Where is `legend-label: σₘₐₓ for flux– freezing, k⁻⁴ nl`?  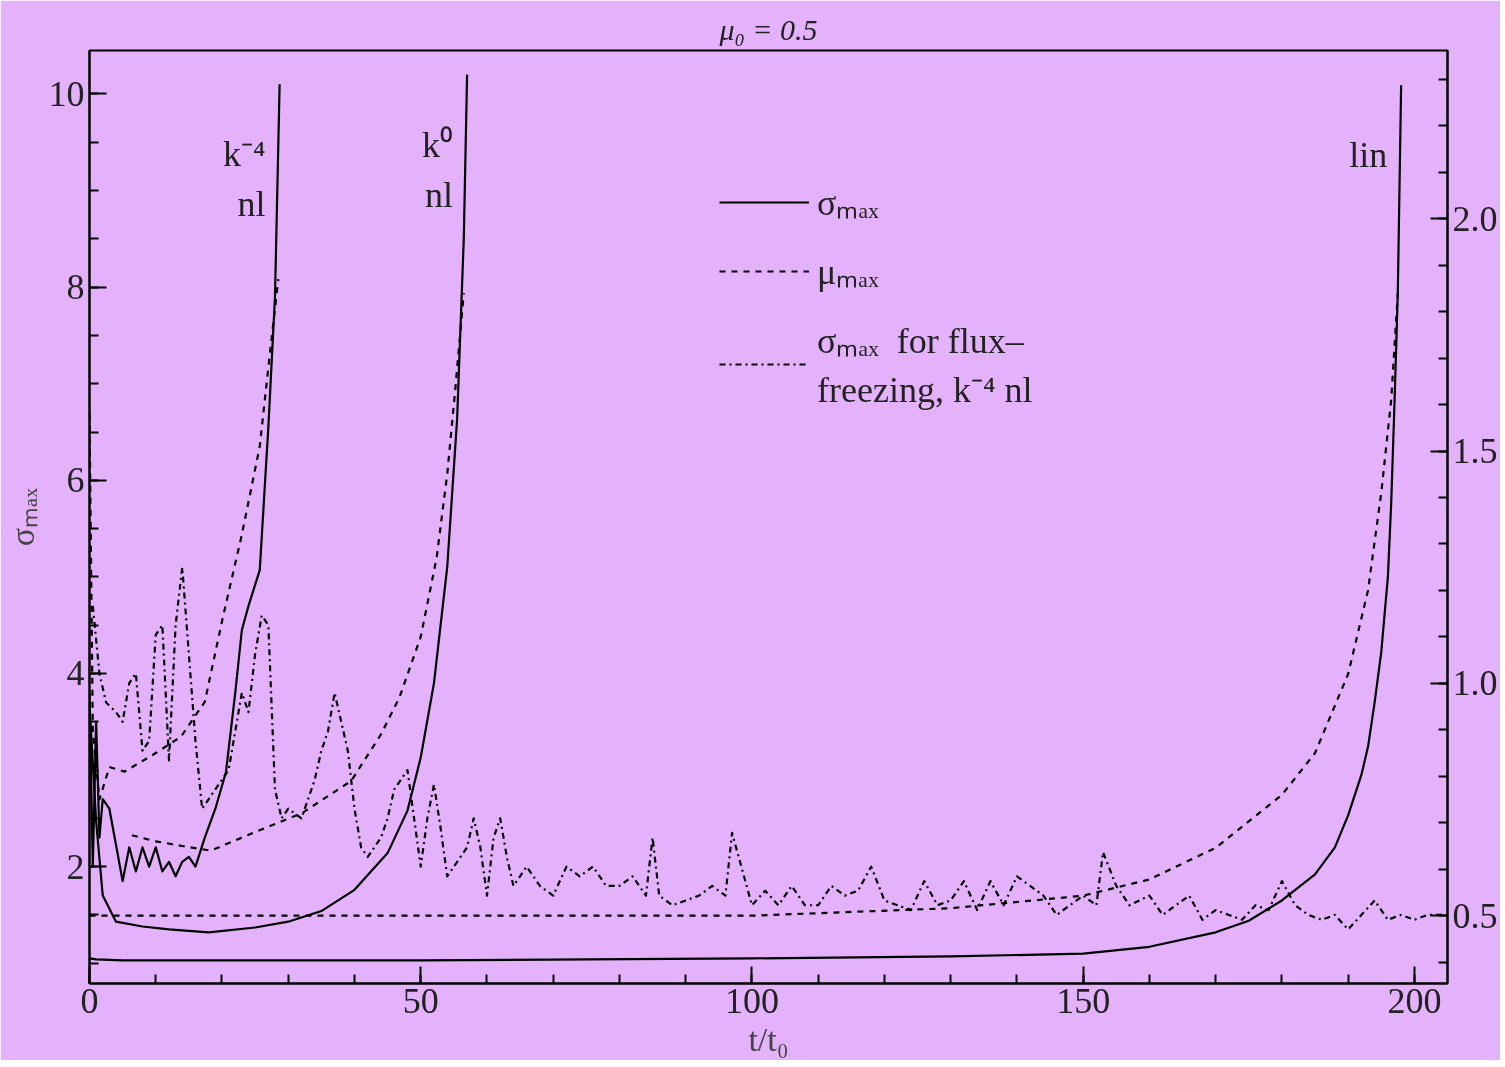
legend-label: σₘₐₓ for flux– freezing, k⁻⁴ nl is located at coordinates (925, 366).